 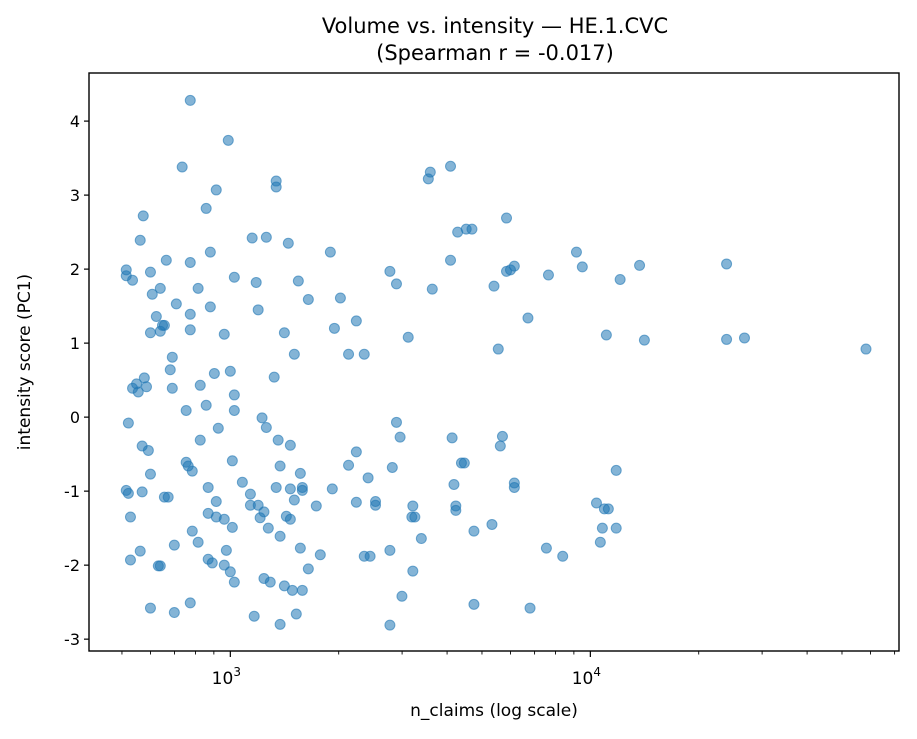 I want to click on y-tick-label: 3, so click(x=75, y=195).